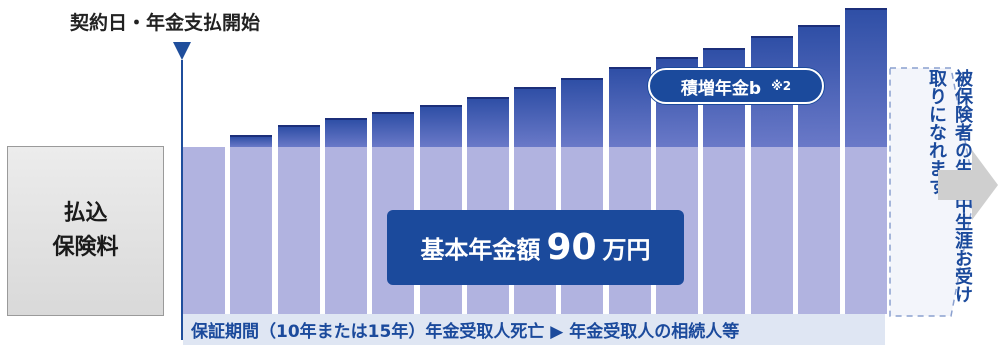 This screenshot has width=1003, height=347. What do you see at coordinates (480, 250) in the screenshot?
I see `basic-annuity-label: 基本年金額` at bounding box center [480, 250].